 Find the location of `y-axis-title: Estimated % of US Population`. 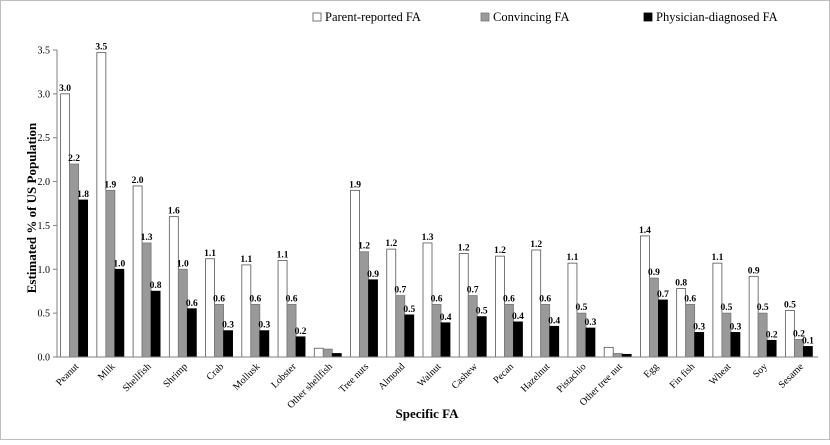

y-axis-title: Estimated % of US Population is located at coordinates (31, 207).